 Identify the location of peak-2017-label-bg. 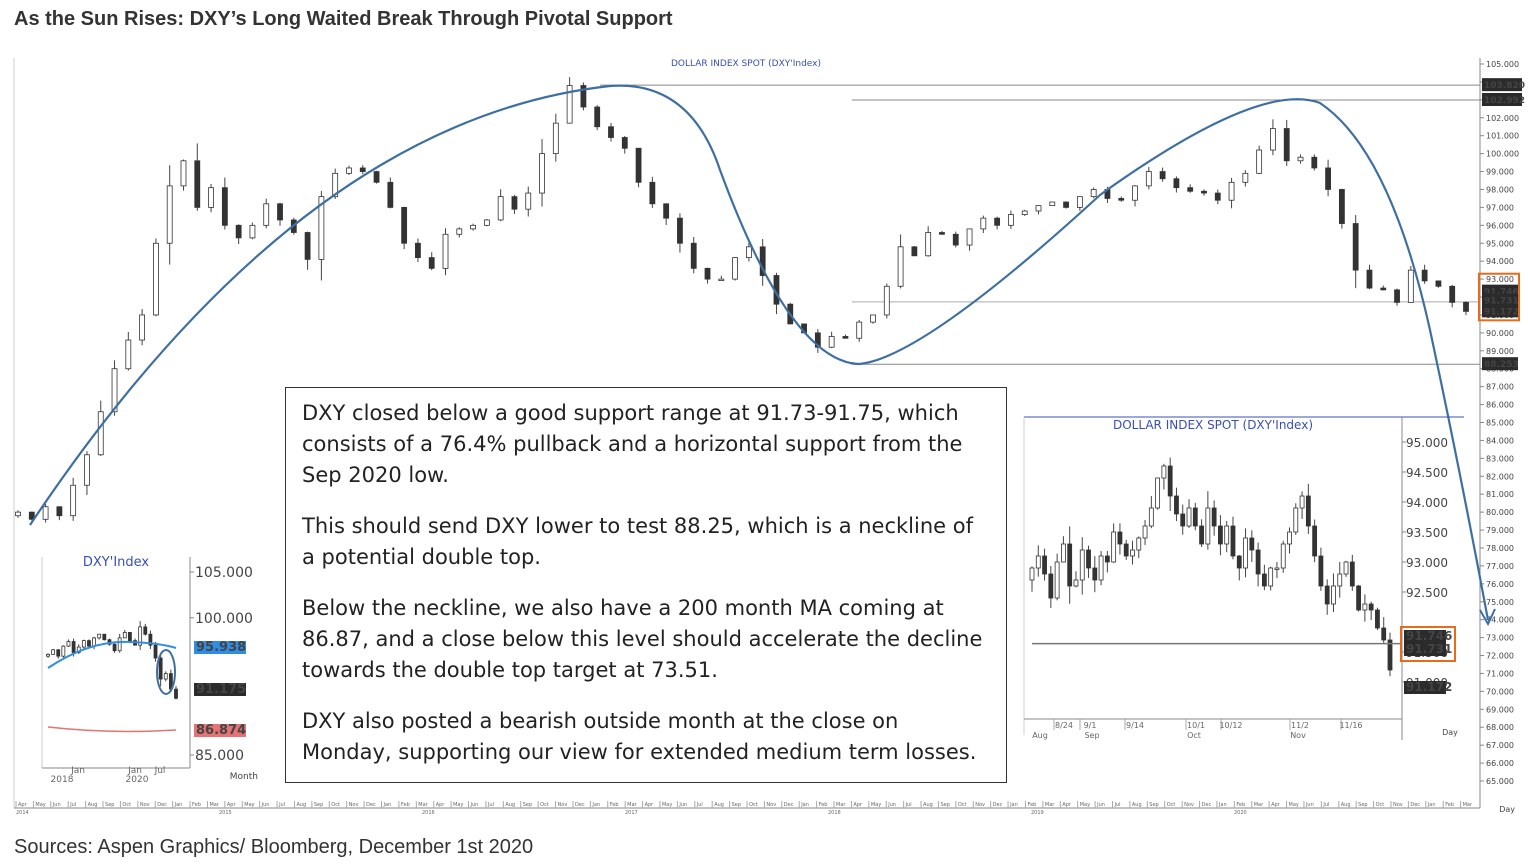
(1502, 85).